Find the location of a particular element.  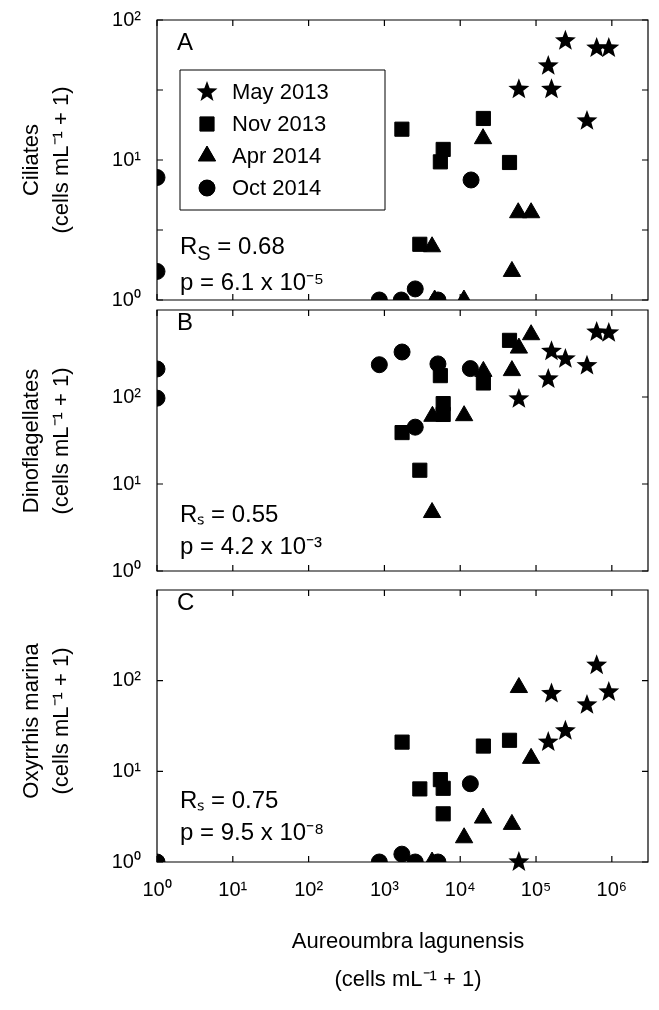

annotation: p = 4.2 x 10⁻³ is located at coordinates (251, 546).